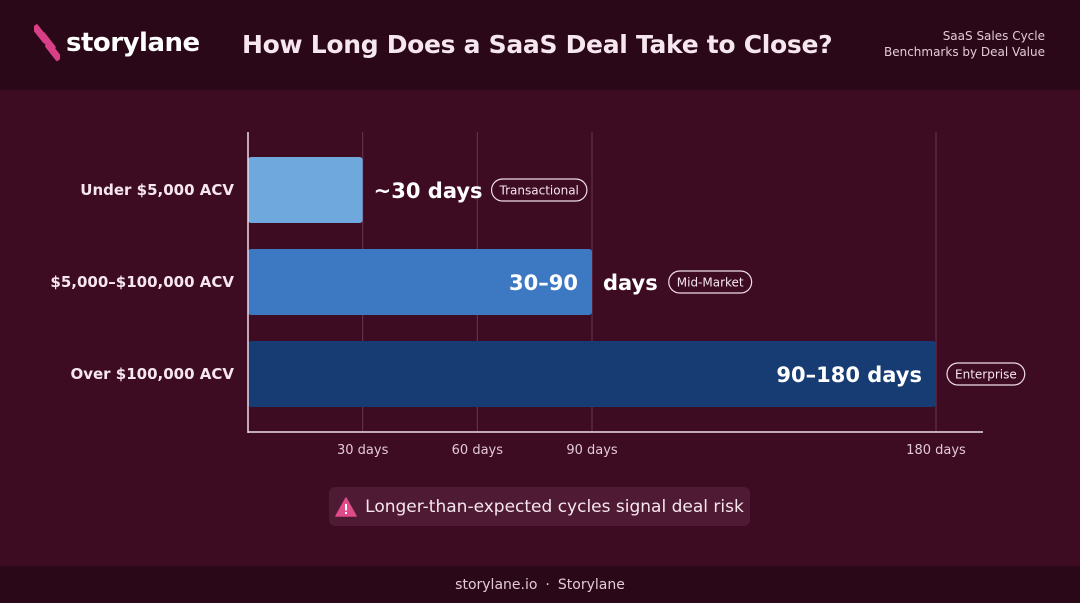  I want to click on x-tick-label: 180 days, so click(936, 450).